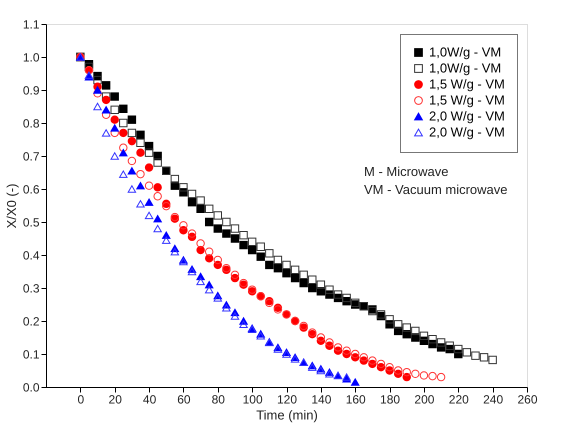 The width and height of the screenshot is (570, 437). I want to click on x-tick-label: 180, so click(390, 399).